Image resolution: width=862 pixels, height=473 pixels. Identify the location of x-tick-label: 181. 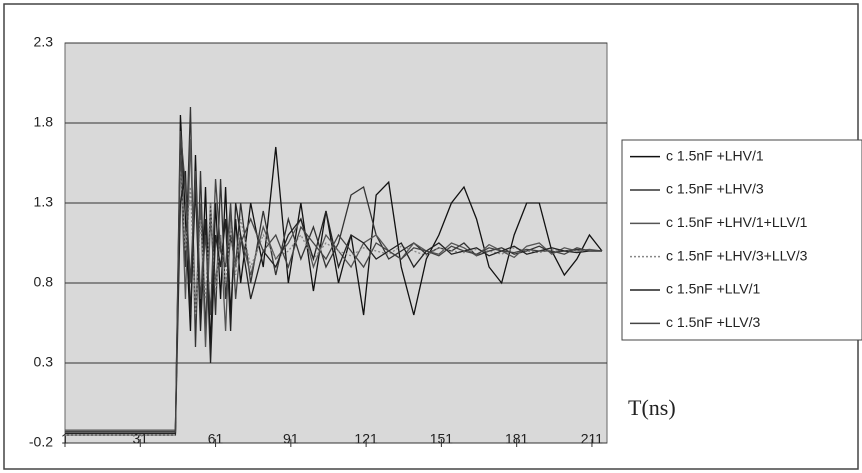
(517, 439).